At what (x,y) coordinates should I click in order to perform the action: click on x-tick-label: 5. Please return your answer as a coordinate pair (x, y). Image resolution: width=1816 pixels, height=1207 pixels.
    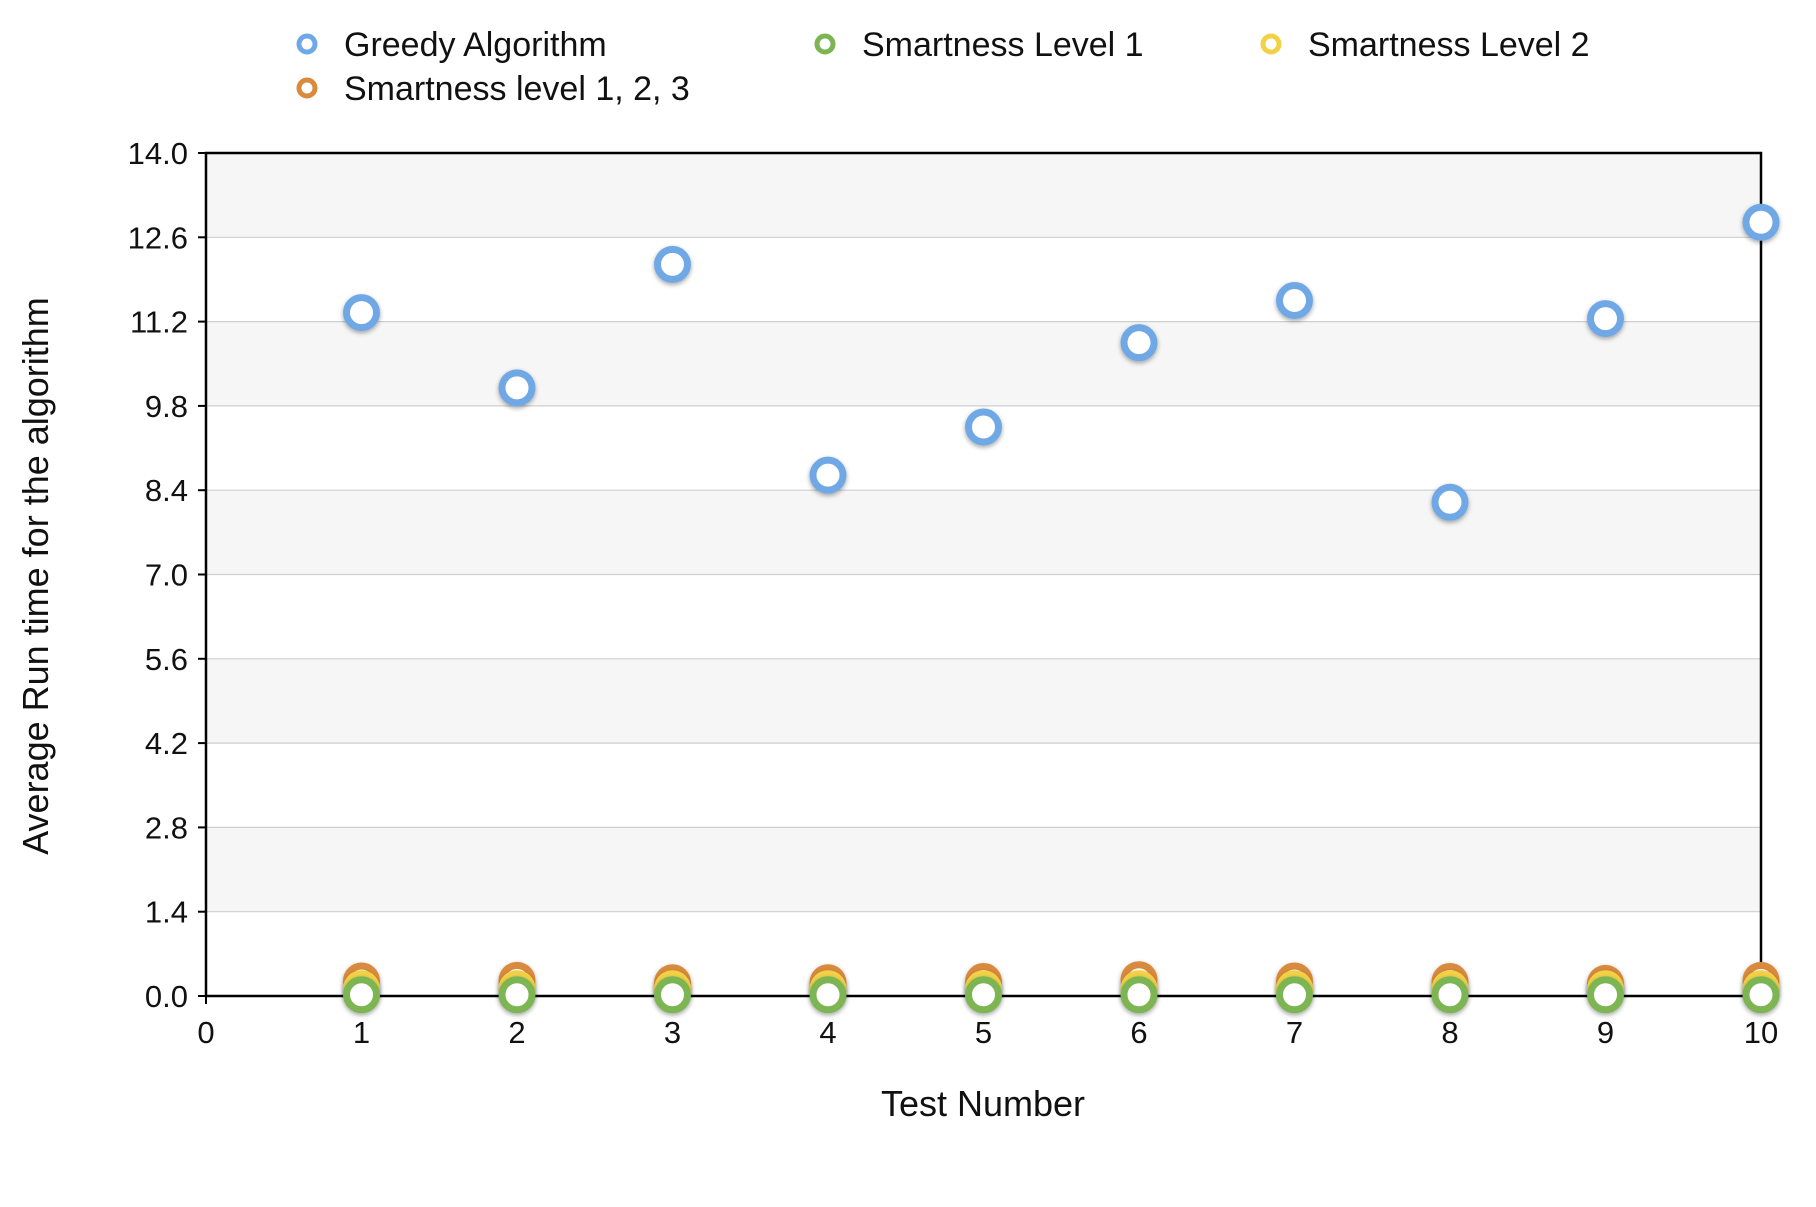
    Looking at the image, I should click on (983, 1032).